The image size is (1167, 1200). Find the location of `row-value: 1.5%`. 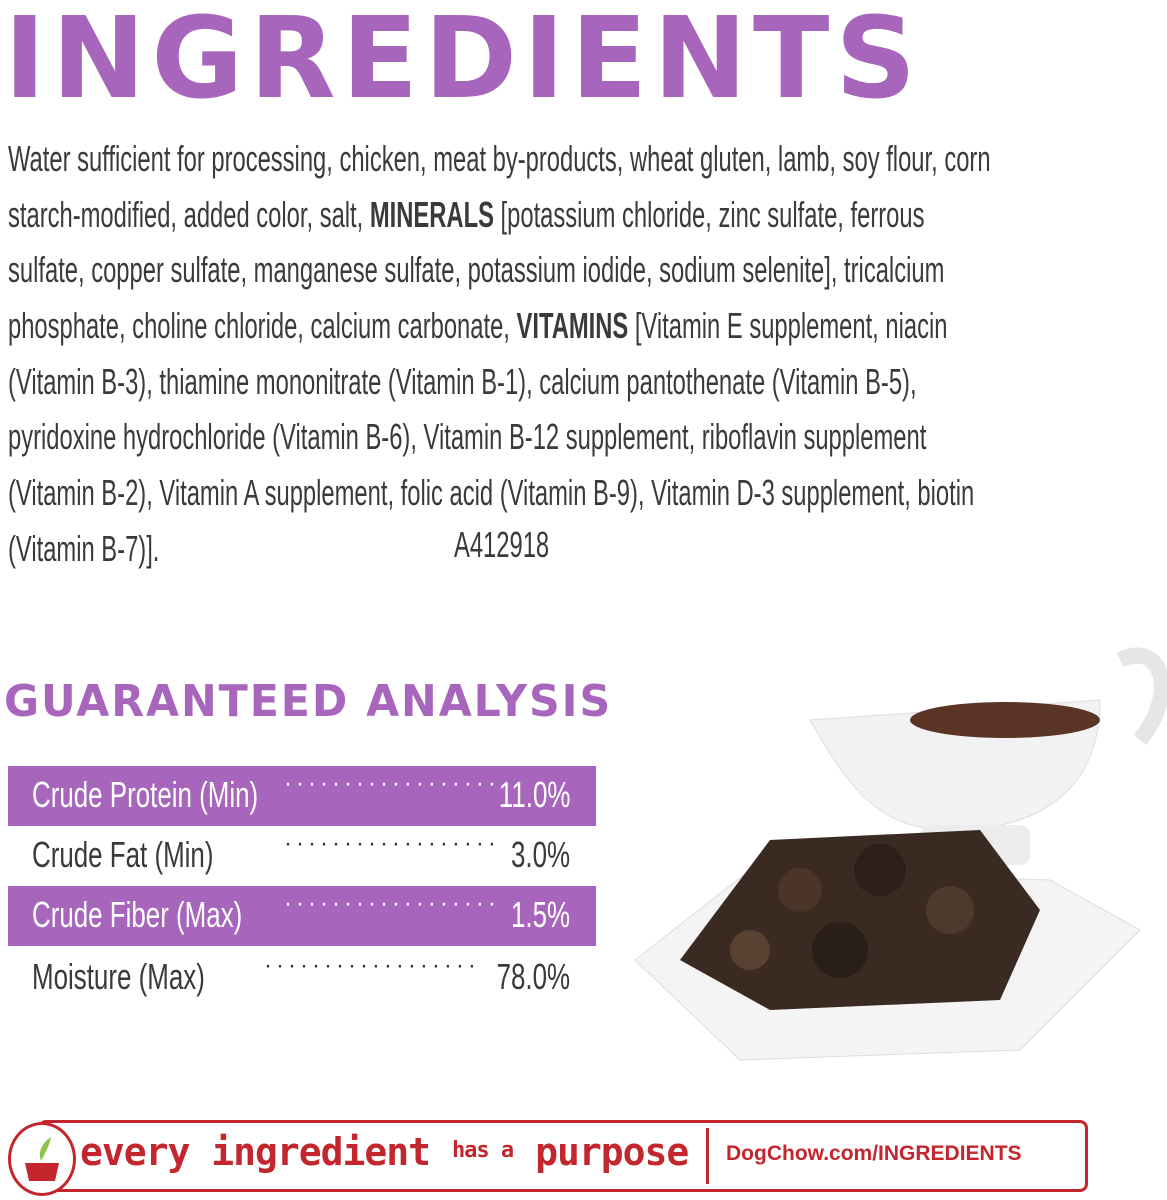

row-value: 1.5% is located at coordinates (540, 914).